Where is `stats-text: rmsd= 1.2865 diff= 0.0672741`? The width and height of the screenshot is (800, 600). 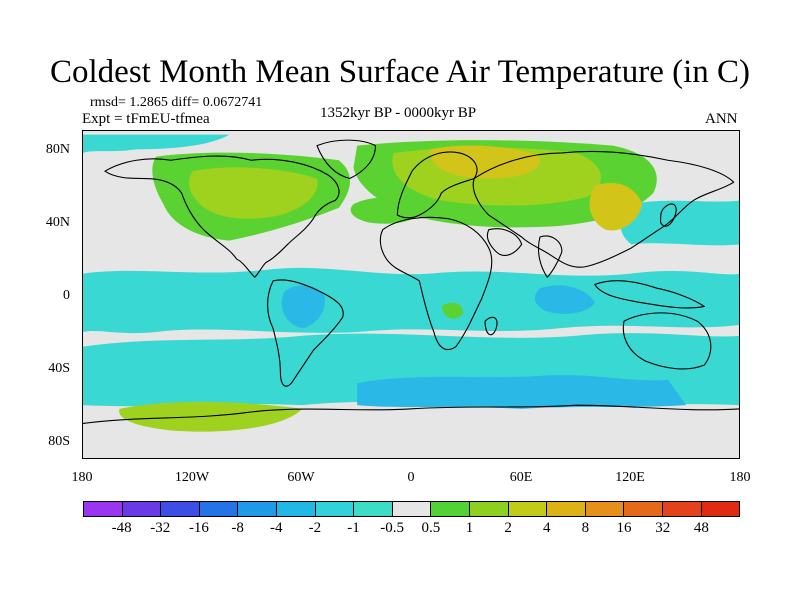
stats-text: rmsd= 1.2865 diff= 0.0672741 is located at coordinates (176, 102).